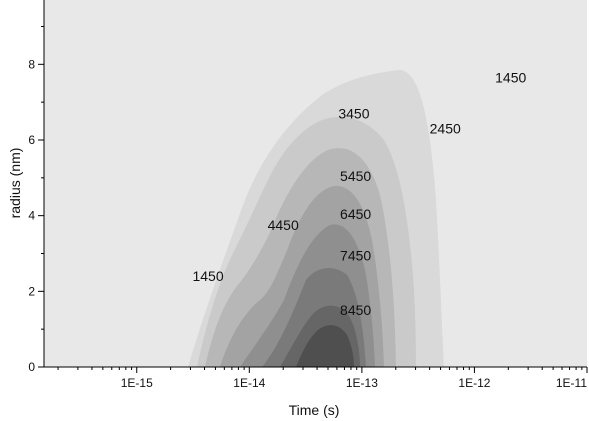 This screenshot has height=421, width=589. Describe the element at coordinates (355, 255) in the screenshot. I see `contour-label-7450: 7450` at that location.